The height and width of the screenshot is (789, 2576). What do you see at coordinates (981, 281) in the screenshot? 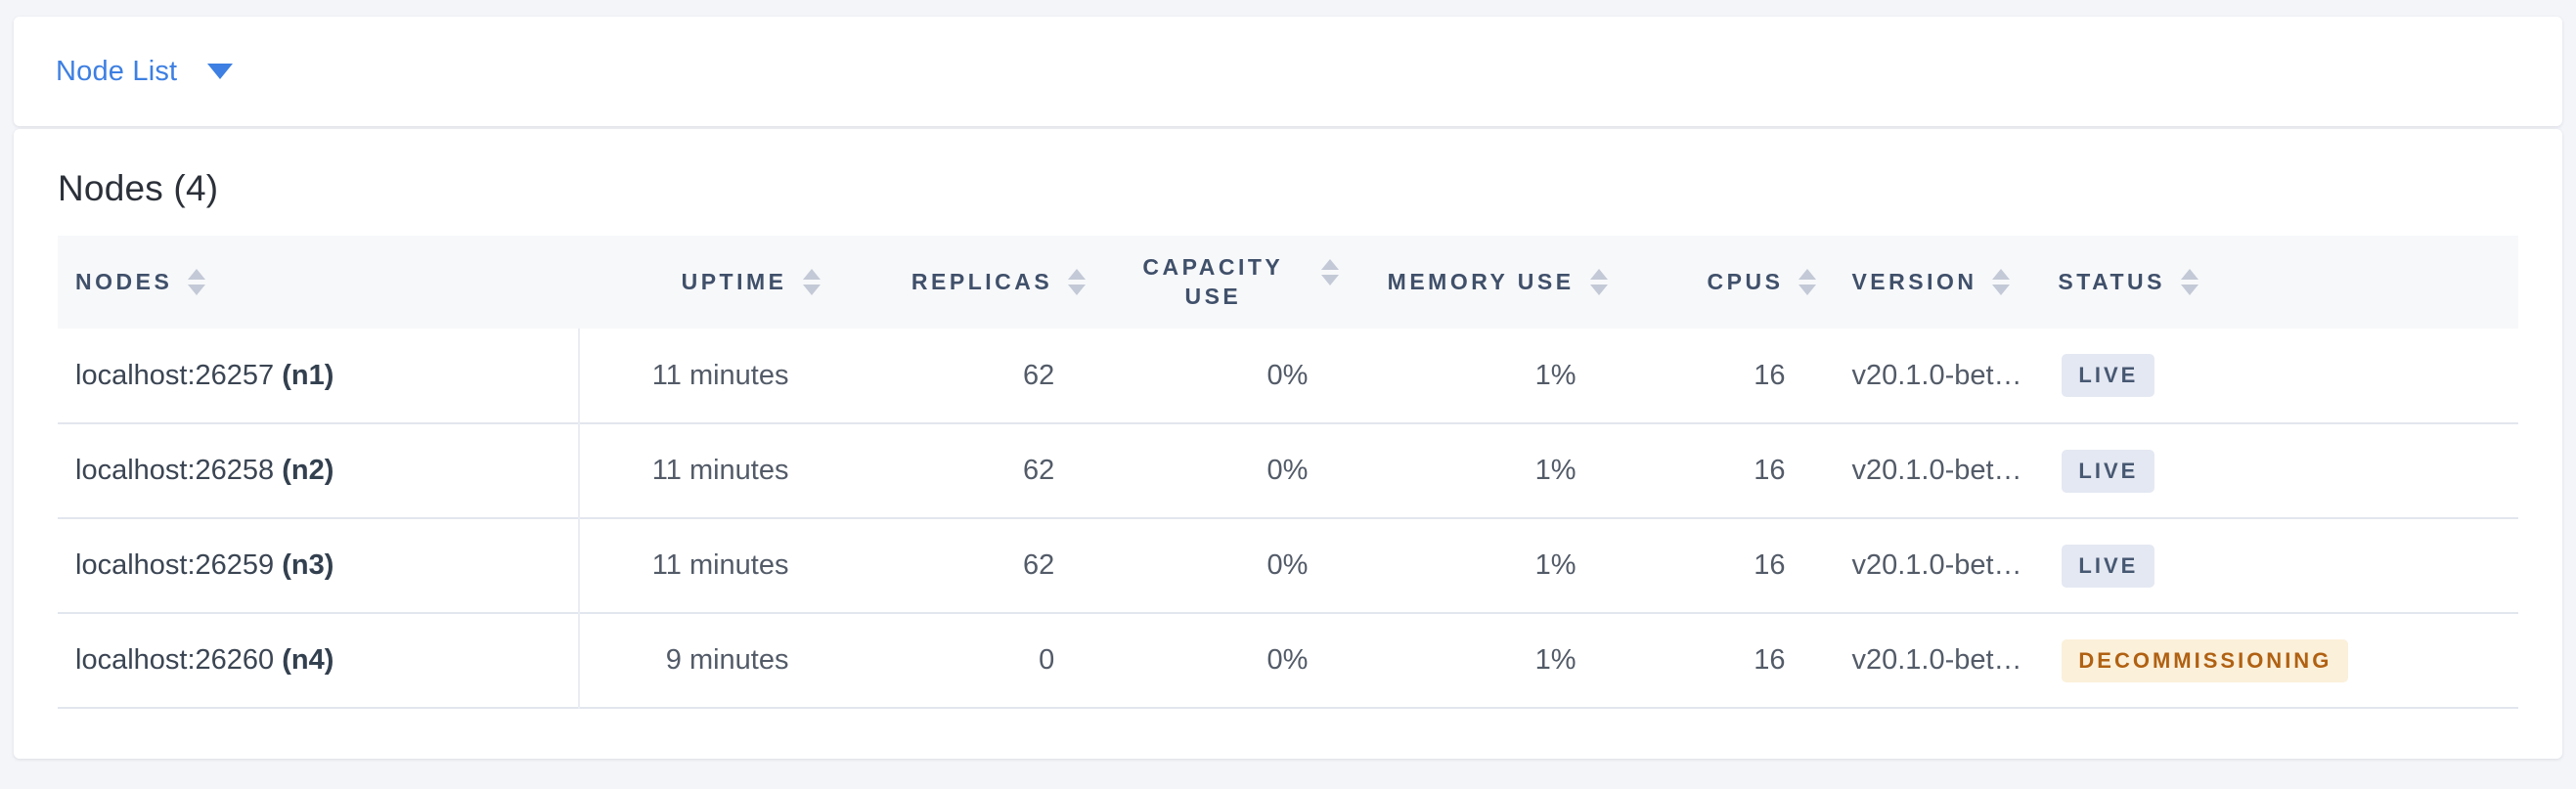
I see `column-label-replicas: REPLICAS` at bounding box center [981, 281].